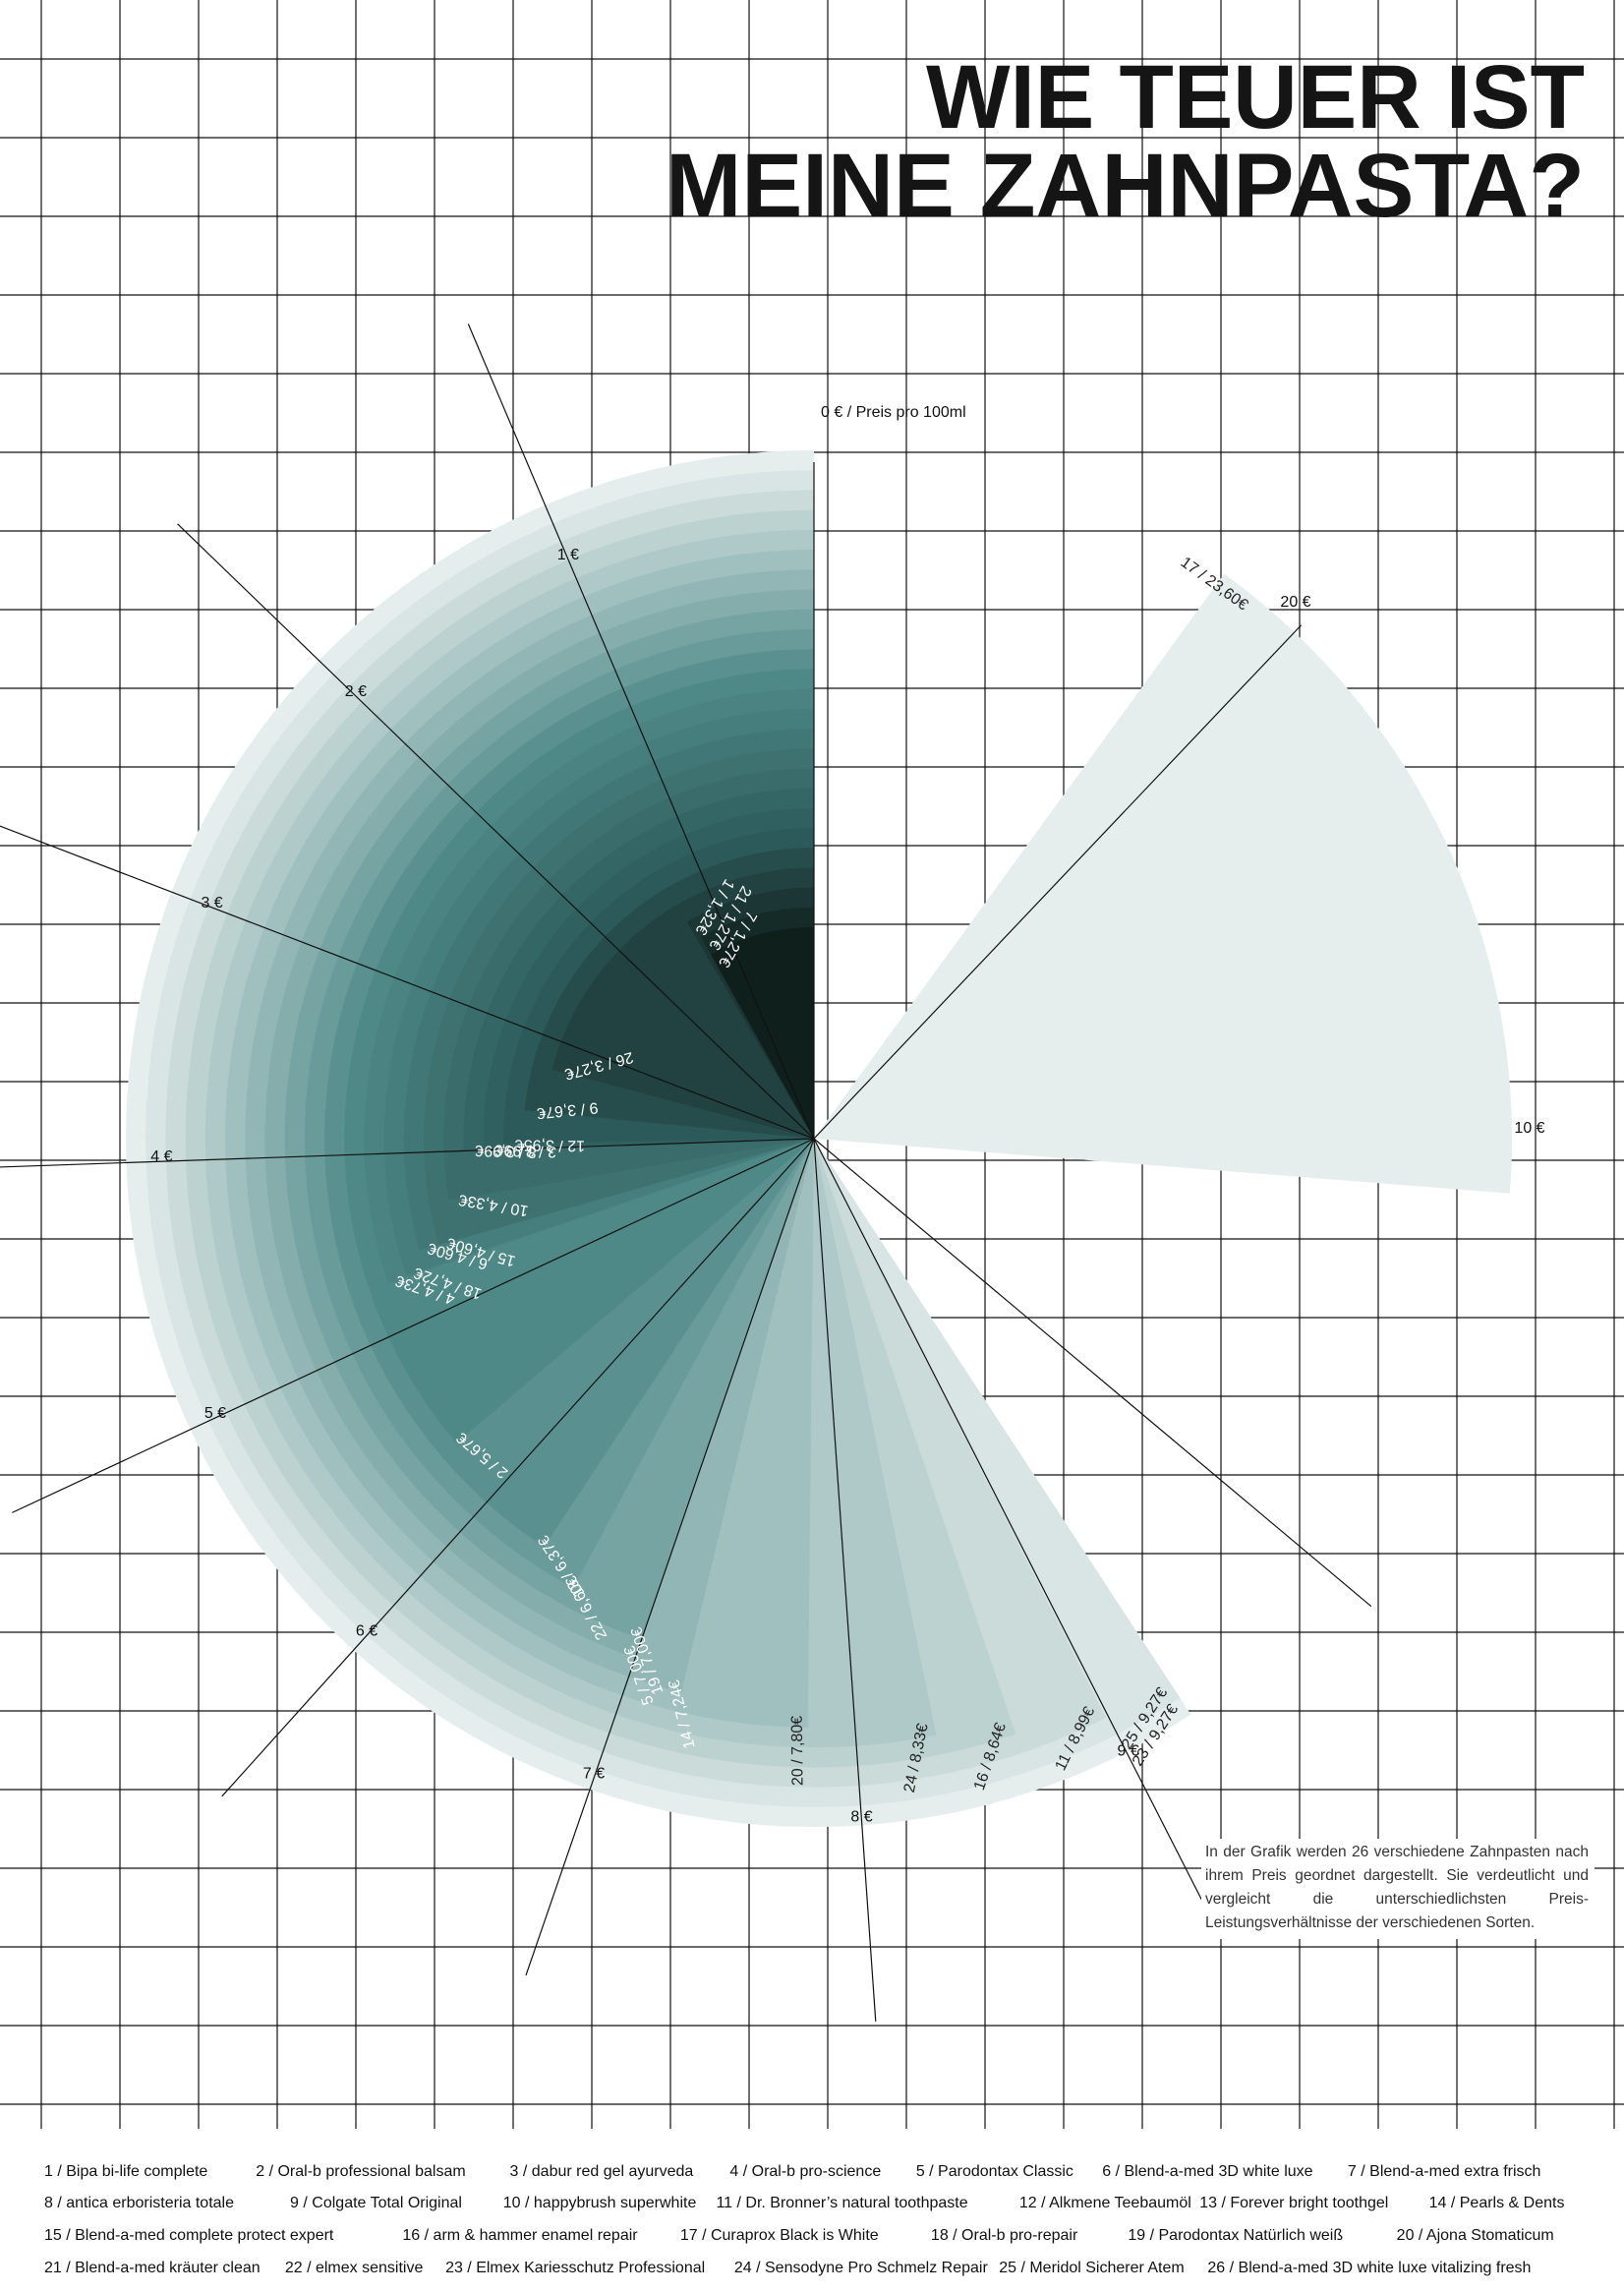  Describe the element at coordinates (1475, 2235) in the screenshot. I see `legend-item: 20 / Ajona Stomaticum` at that location.